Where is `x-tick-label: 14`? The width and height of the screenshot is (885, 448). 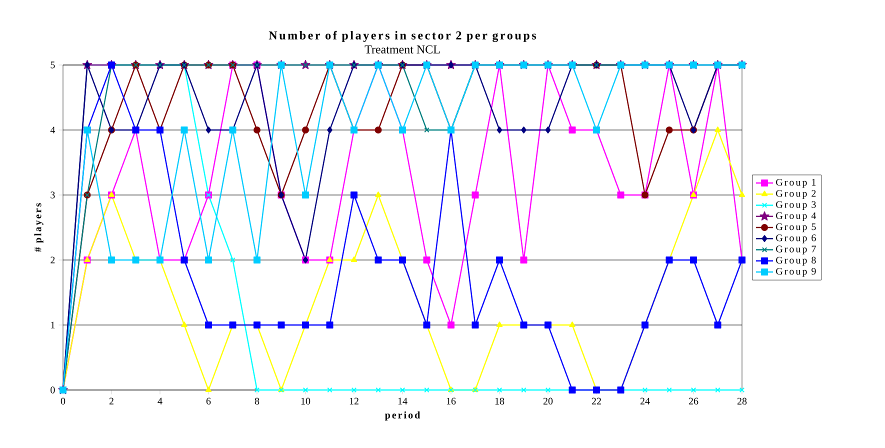 x-tick-label: 14 is located at coordinates (403, 401).